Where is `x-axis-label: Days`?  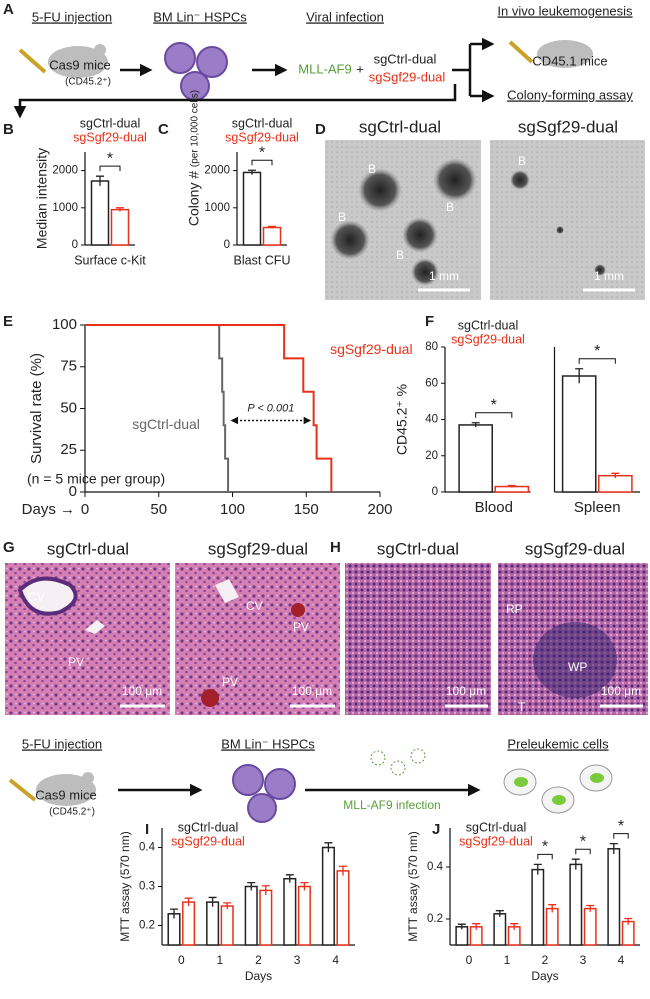 x-axis-label: Days is located at coordinates (544, 976).